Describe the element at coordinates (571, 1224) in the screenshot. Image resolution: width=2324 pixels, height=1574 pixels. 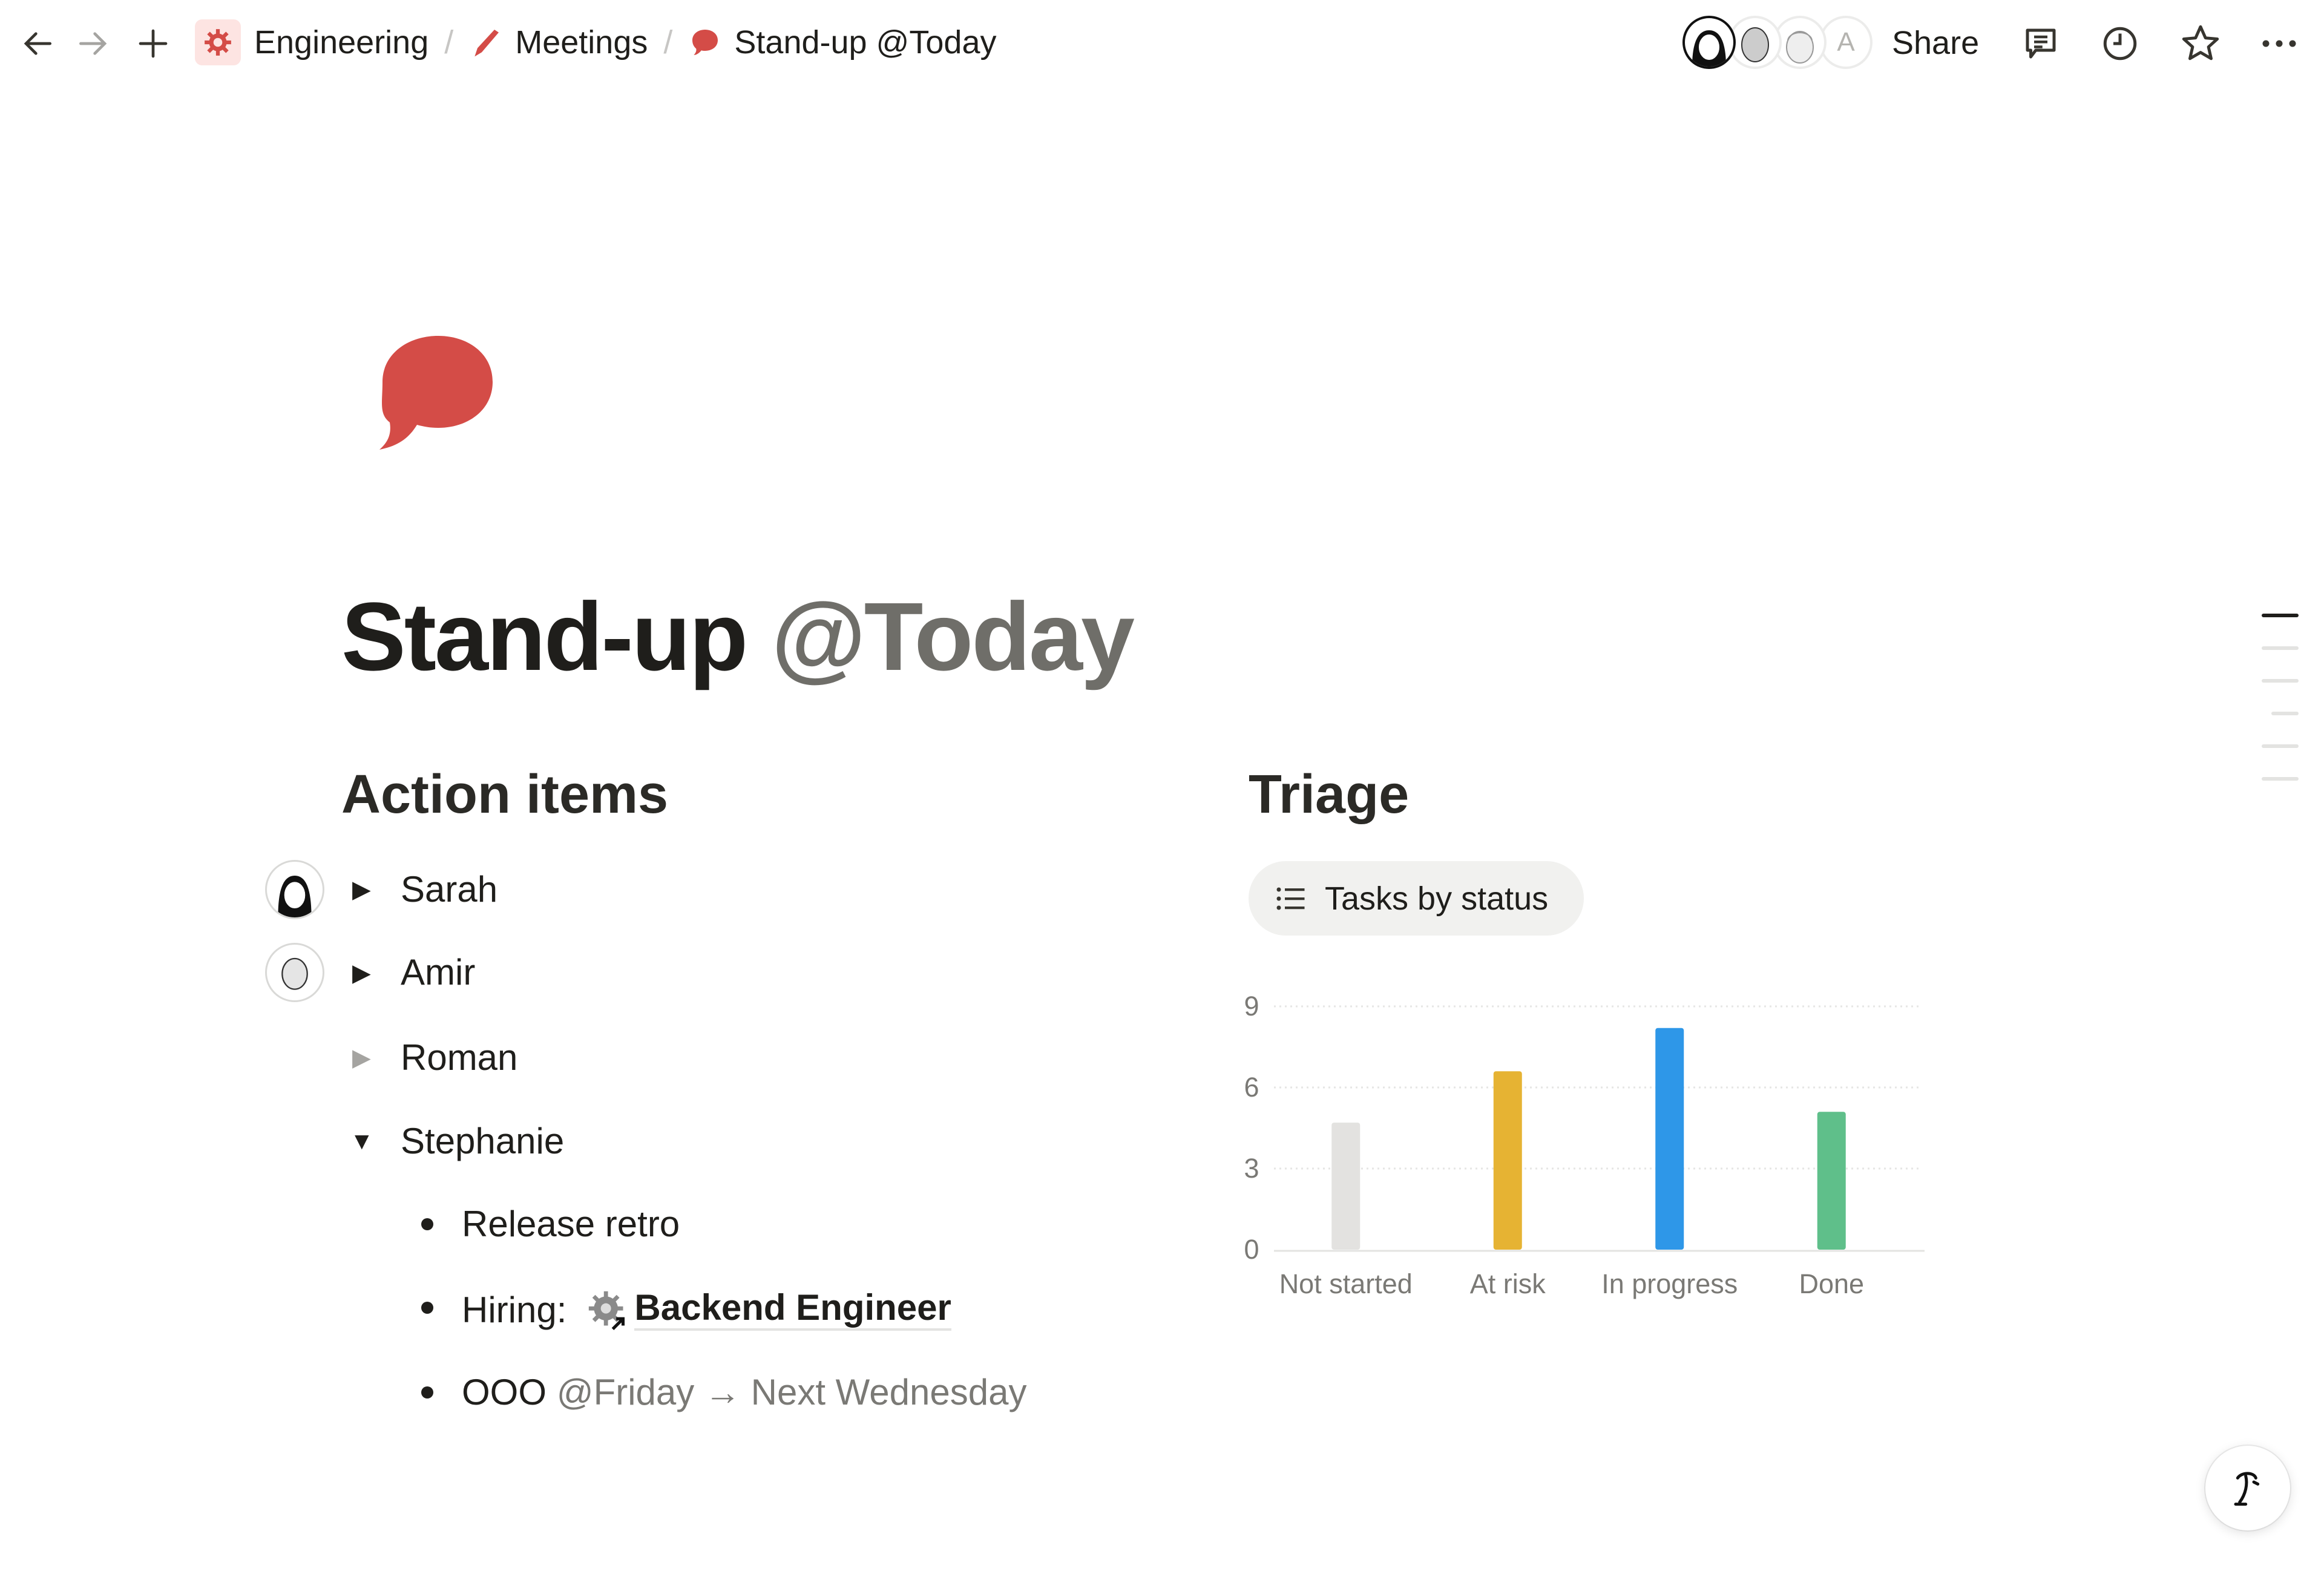
I see `list-item-release-retro: Release retro` at that location.